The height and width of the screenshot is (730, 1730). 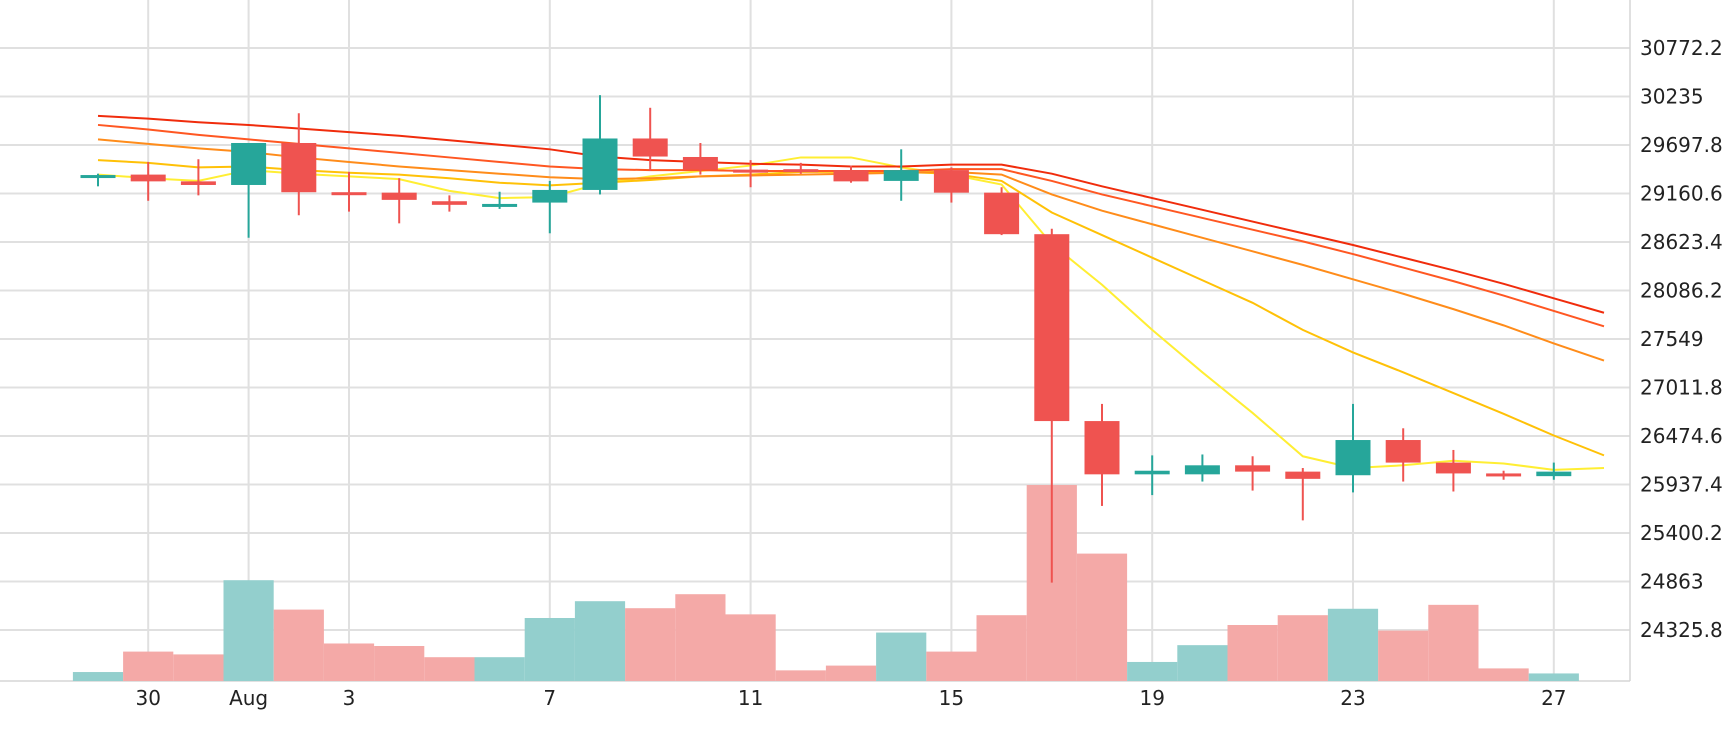 What do you see at coordinates (1352, 698) in the screenshot?
I see `x-tick-label: 23` at bounding box center [1352, 698].